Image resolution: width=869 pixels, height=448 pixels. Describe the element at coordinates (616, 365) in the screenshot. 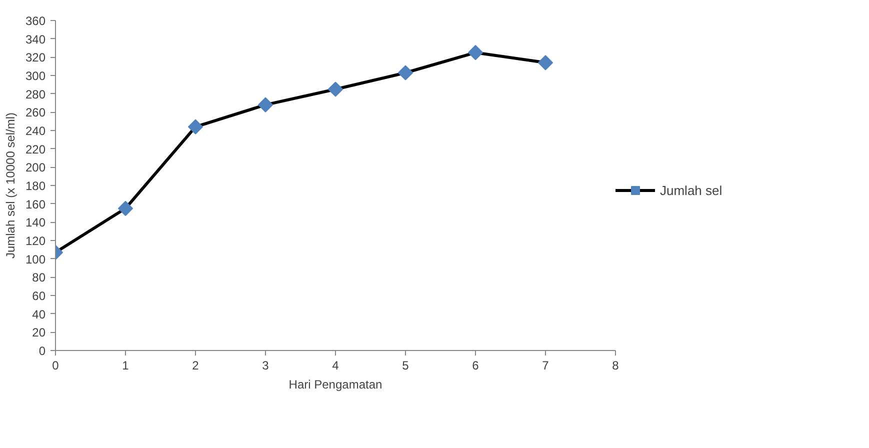

I see `x-tick-label: 8` at that location.